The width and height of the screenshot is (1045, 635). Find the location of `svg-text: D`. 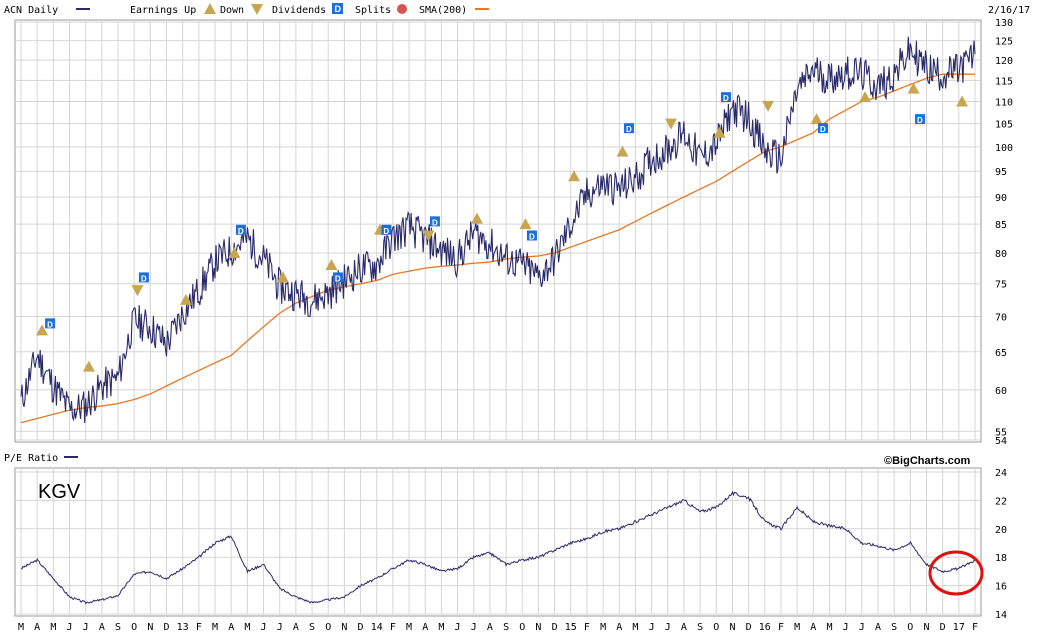

svg-text: D is located at coordinates (338, 9).